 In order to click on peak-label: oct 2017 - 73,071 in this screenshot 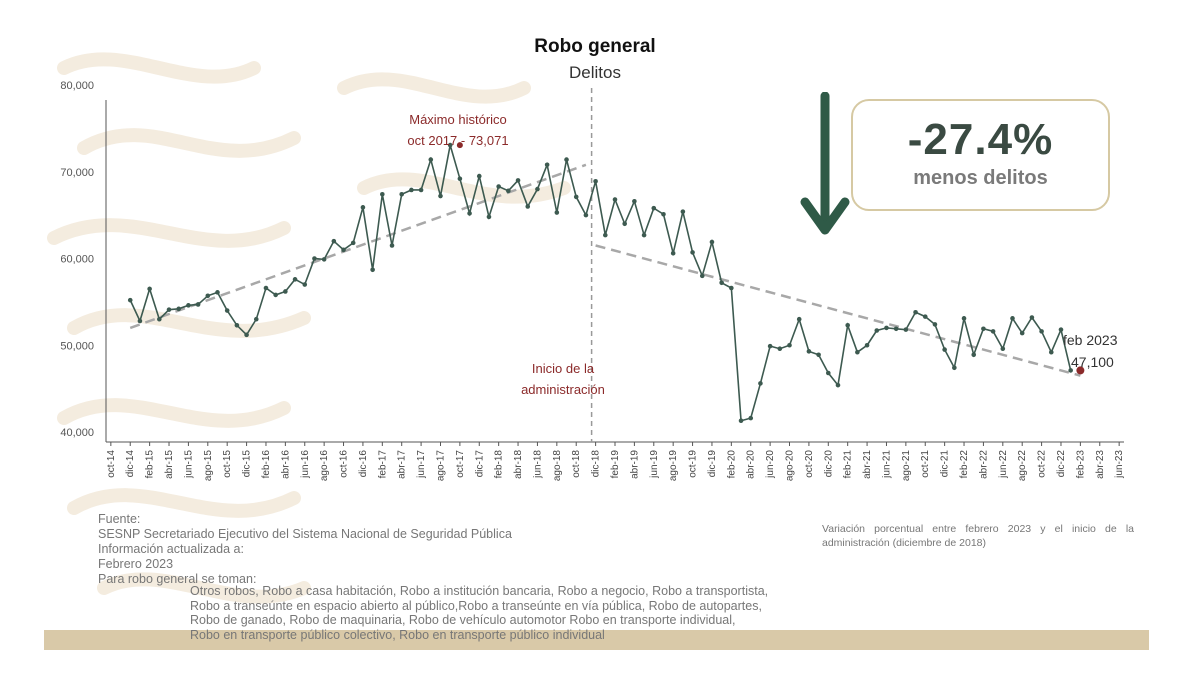, I will do `click(457, 140)`.